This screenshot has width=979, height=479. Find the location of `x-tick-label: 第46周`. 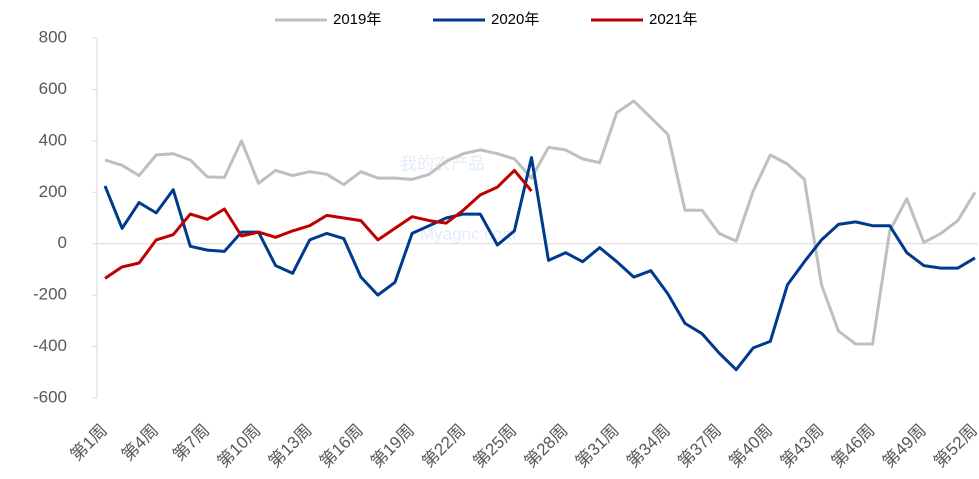

x-tick-label: 第46周 is located at coordinates (853, 446).